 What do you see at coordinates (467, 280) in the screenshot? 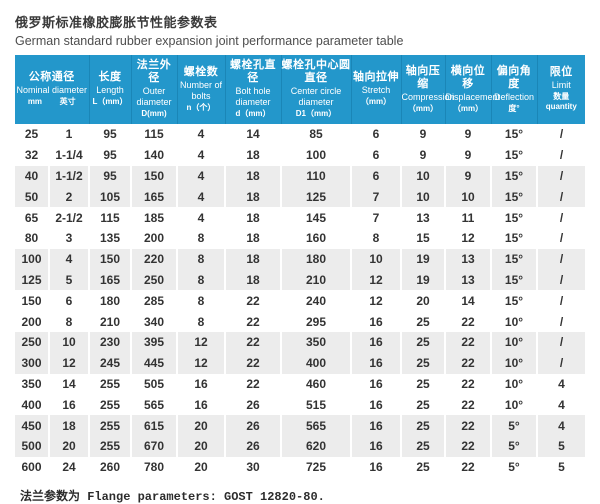
I see `table-cell: 13` at bounding box center [467, 280].